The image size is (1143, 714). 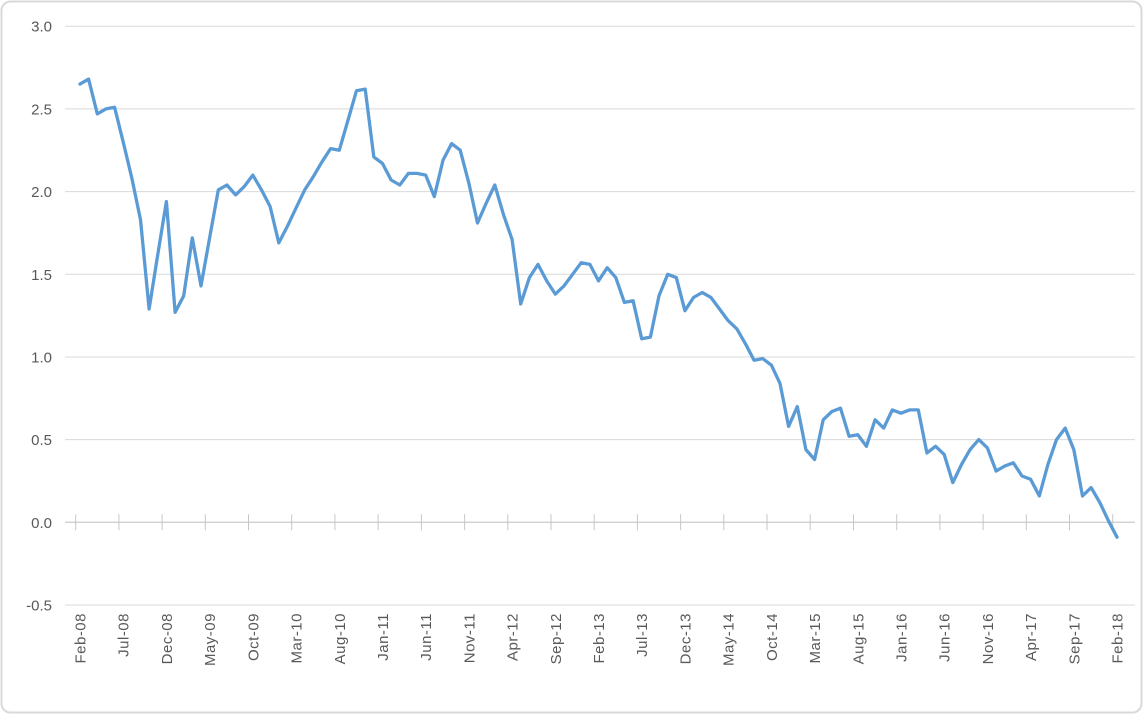 I want to click on y-axis-tick-label: 0.0, so click(x=41, y=523).